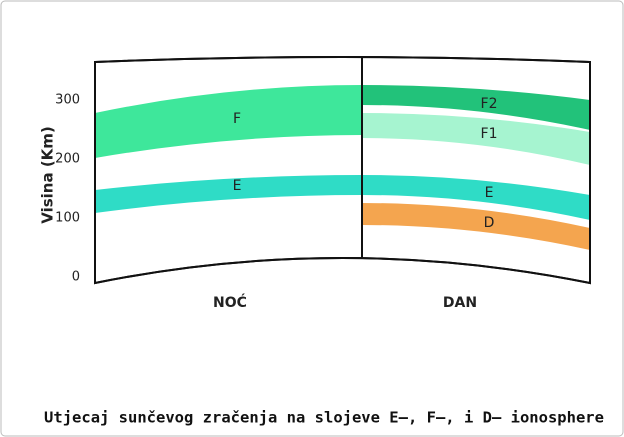 This screenshot has width=624, height=437. What do you see at coordinates (237, 119) in the screenshot?
I see `layer-label: F` at bounding box center [237, 119].